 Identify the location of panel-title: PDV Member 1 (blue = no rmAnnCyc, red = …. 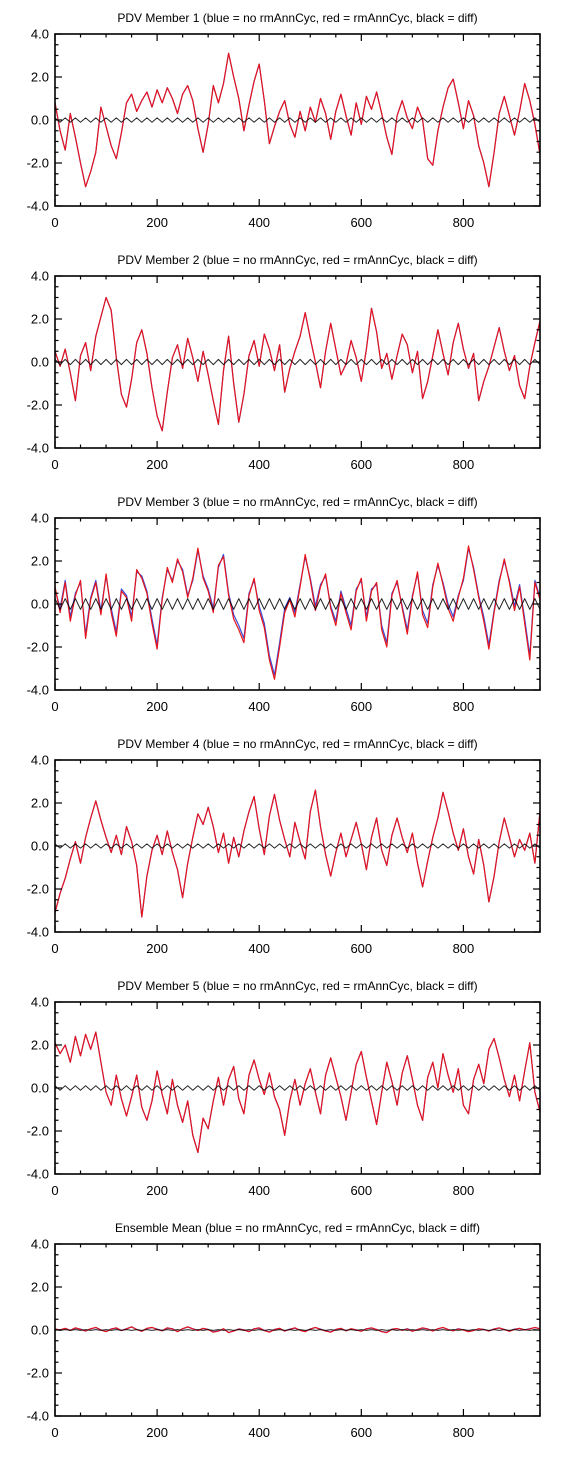
(297, 18).